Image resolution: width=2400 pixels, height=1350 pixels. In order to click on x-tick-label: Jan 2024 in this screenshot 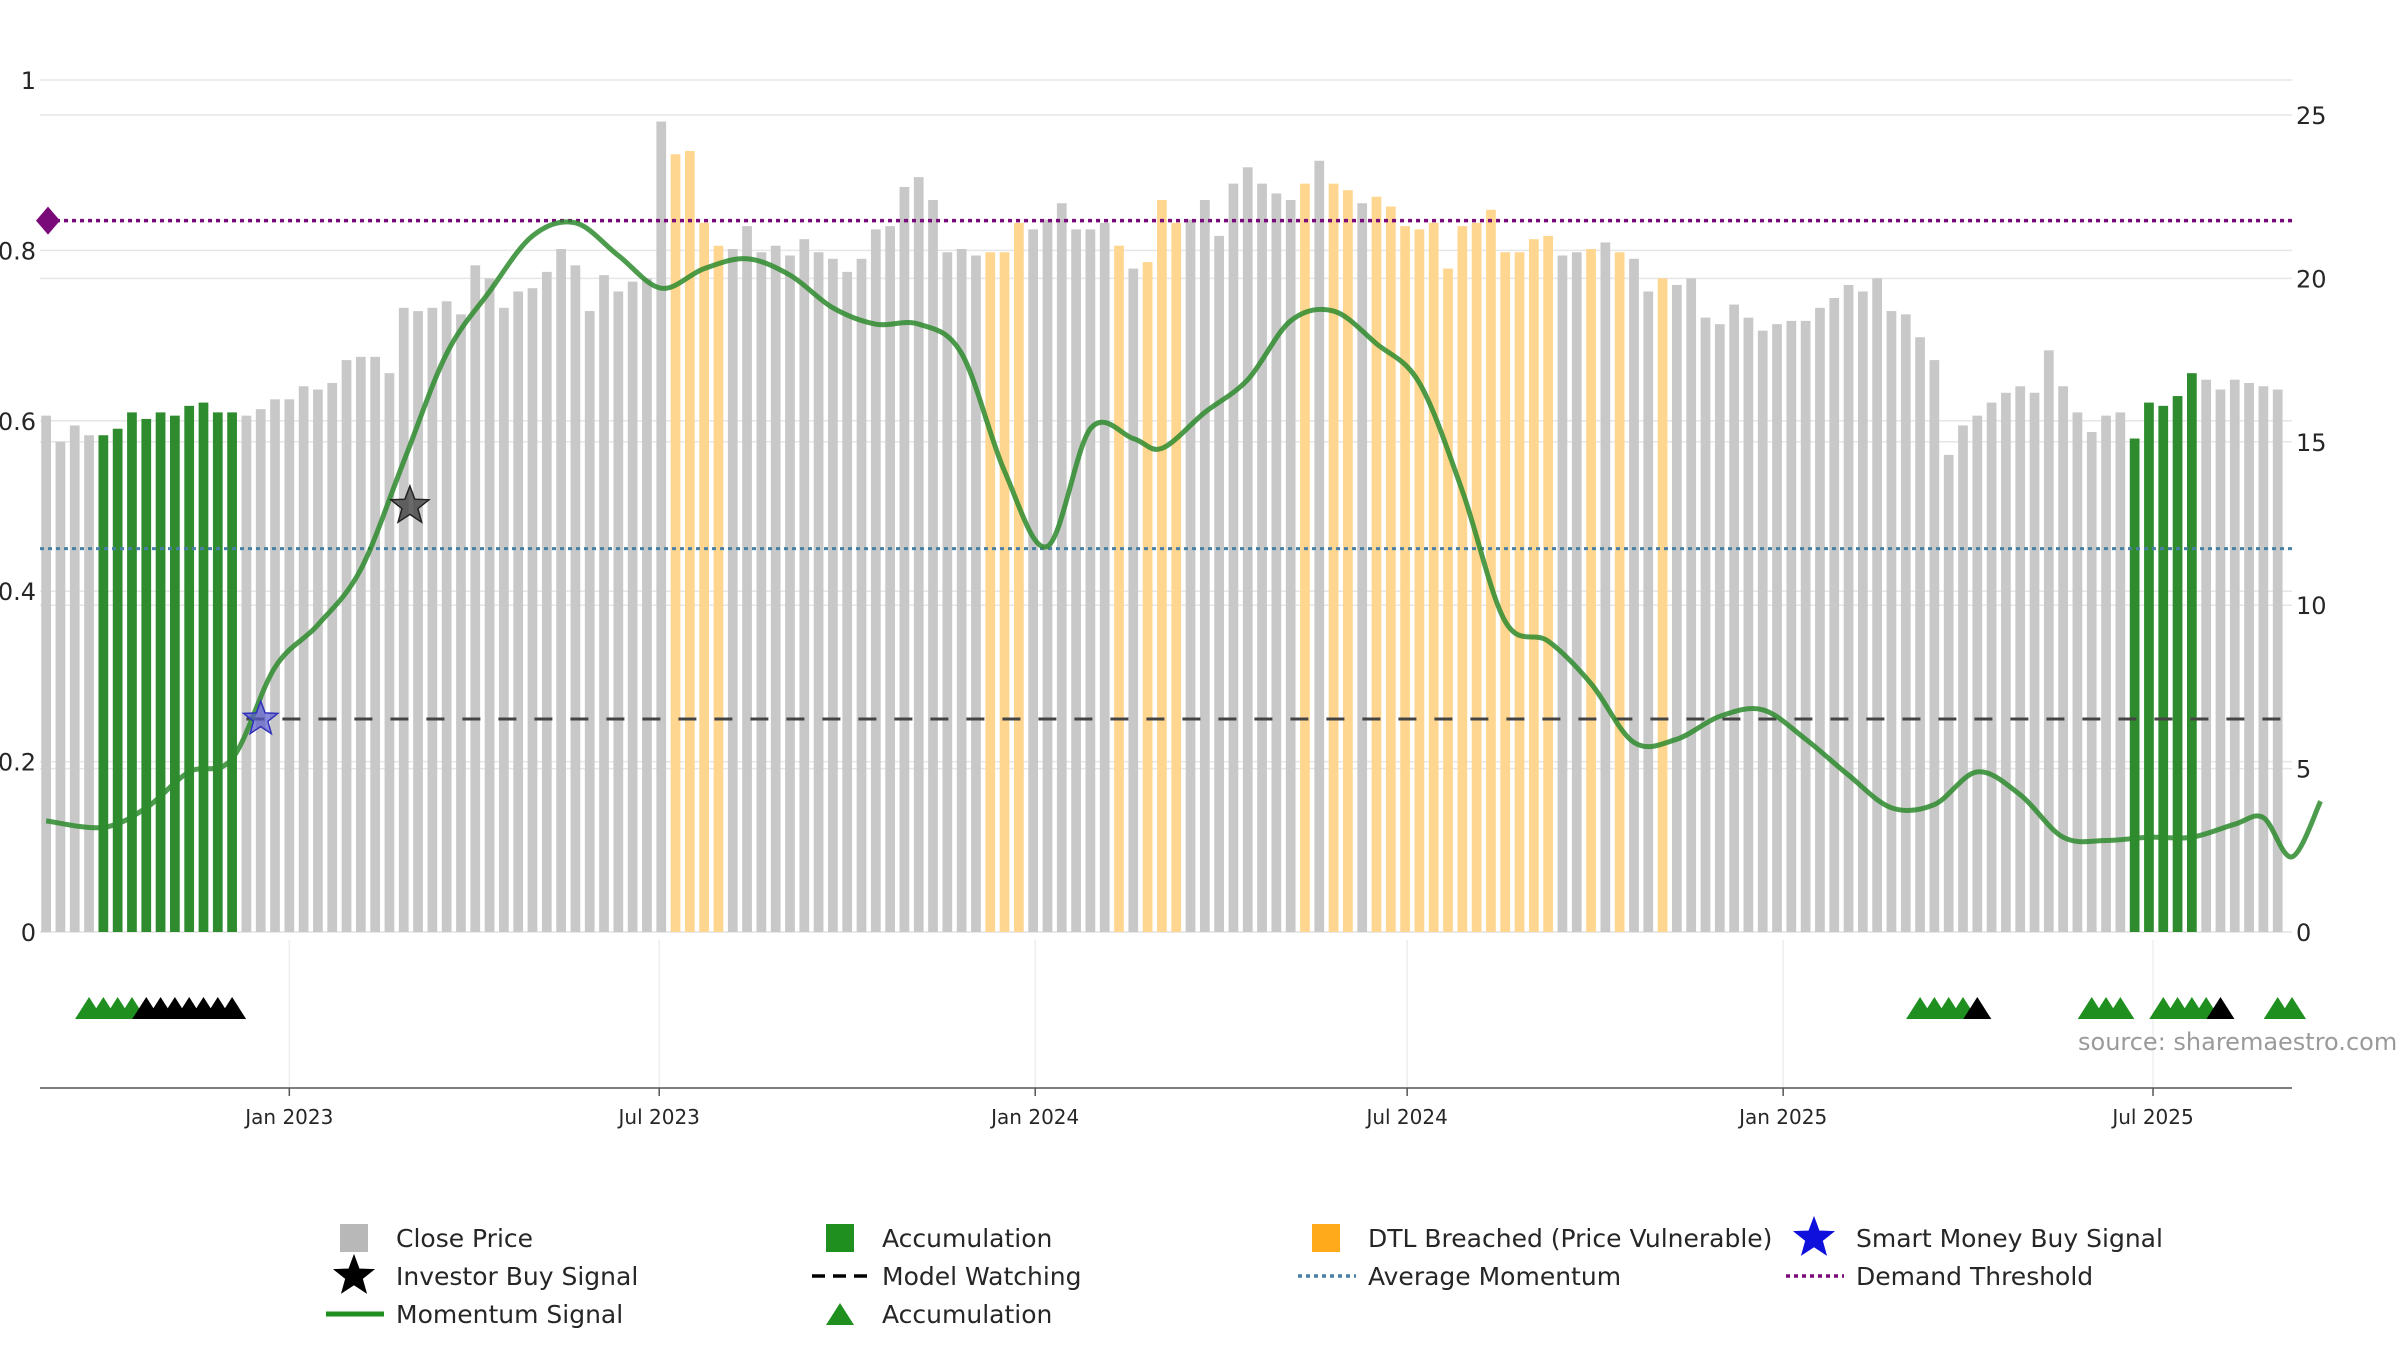, I will do `click(1034, 1117)`.